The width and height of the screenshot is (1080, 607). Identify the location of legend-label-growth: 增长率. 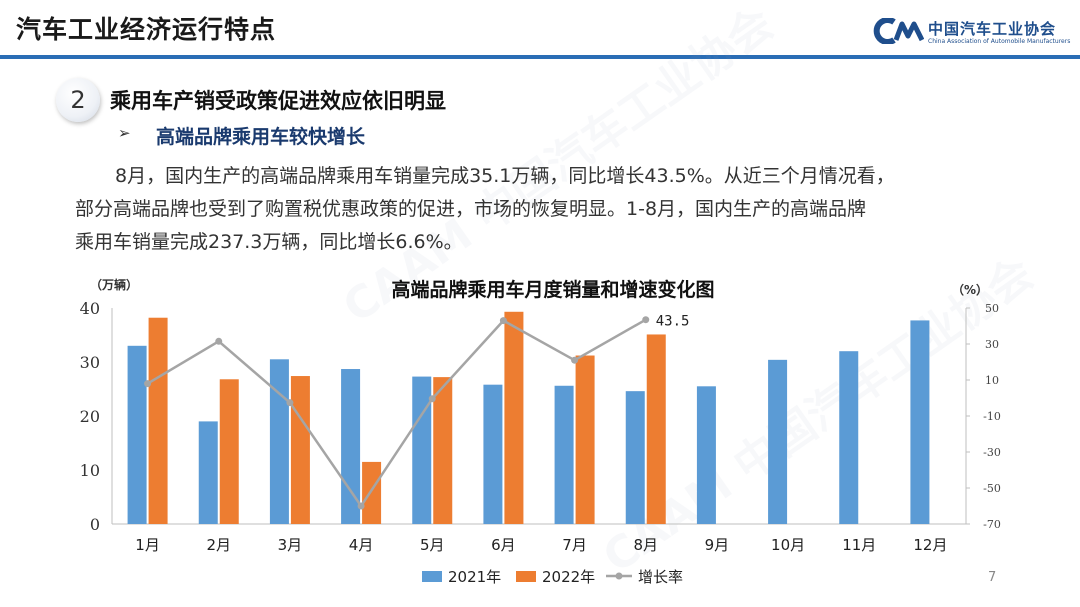
(660, 577).